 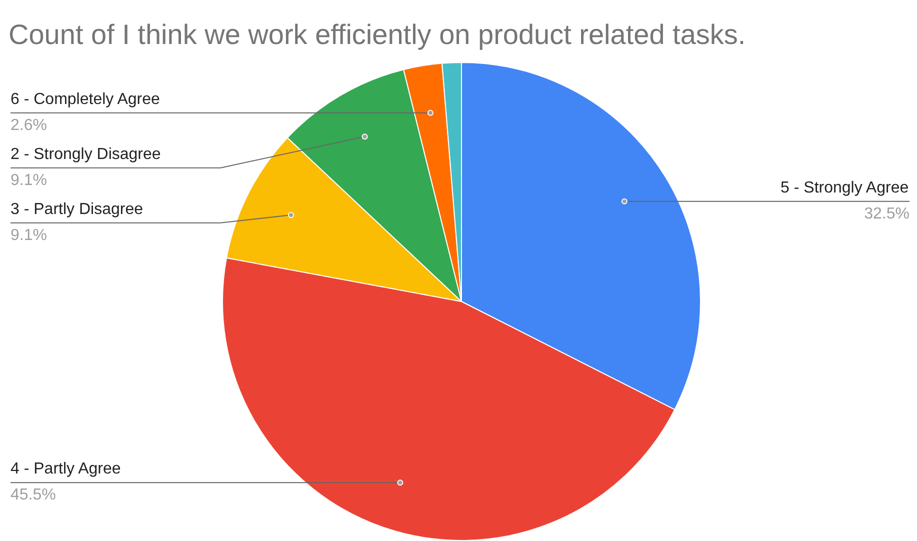 I want to click on slice-label: 4 - Partly Agree, so click(x=65, y=469).